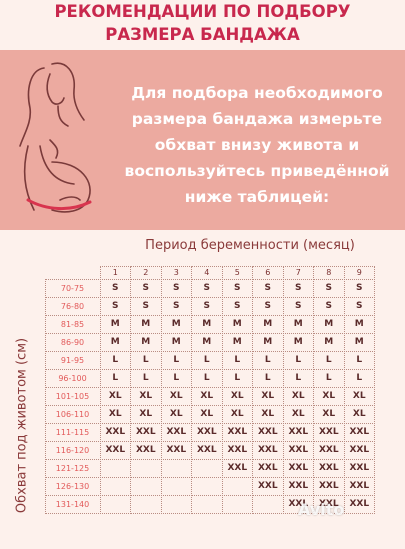 This screenshot has height=549, width=405. I want to click on girth-range-label: 70-75, so click(72, 288).